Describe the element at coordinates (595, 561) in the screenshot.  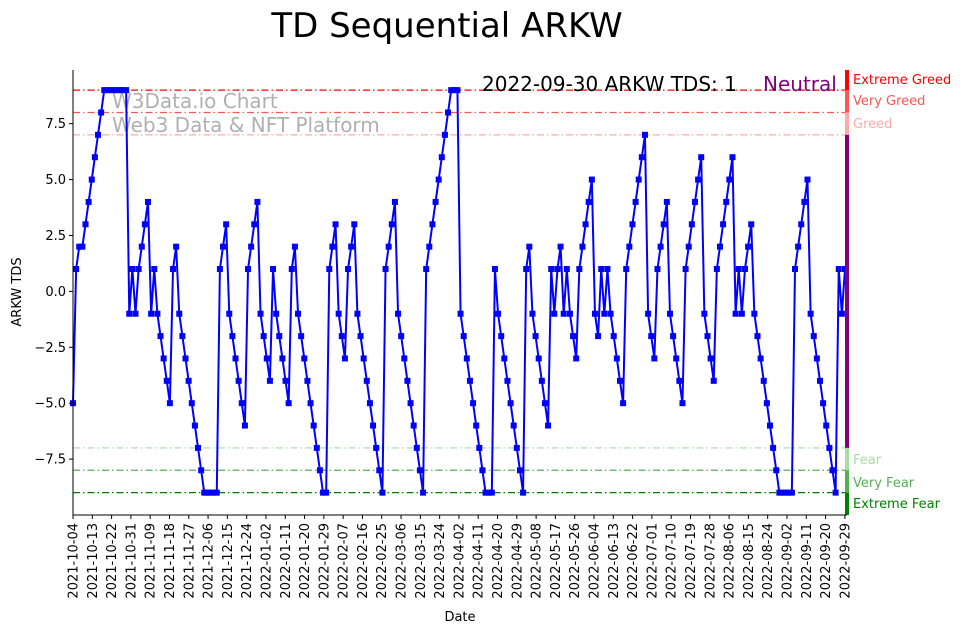
I see `x-tick-label: 2022-06-04` at that location.